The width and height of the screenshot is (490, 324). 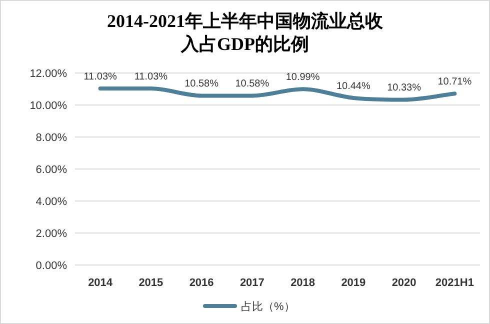 I want to click on legend: 占比（%）, so click(x=249, y=307).